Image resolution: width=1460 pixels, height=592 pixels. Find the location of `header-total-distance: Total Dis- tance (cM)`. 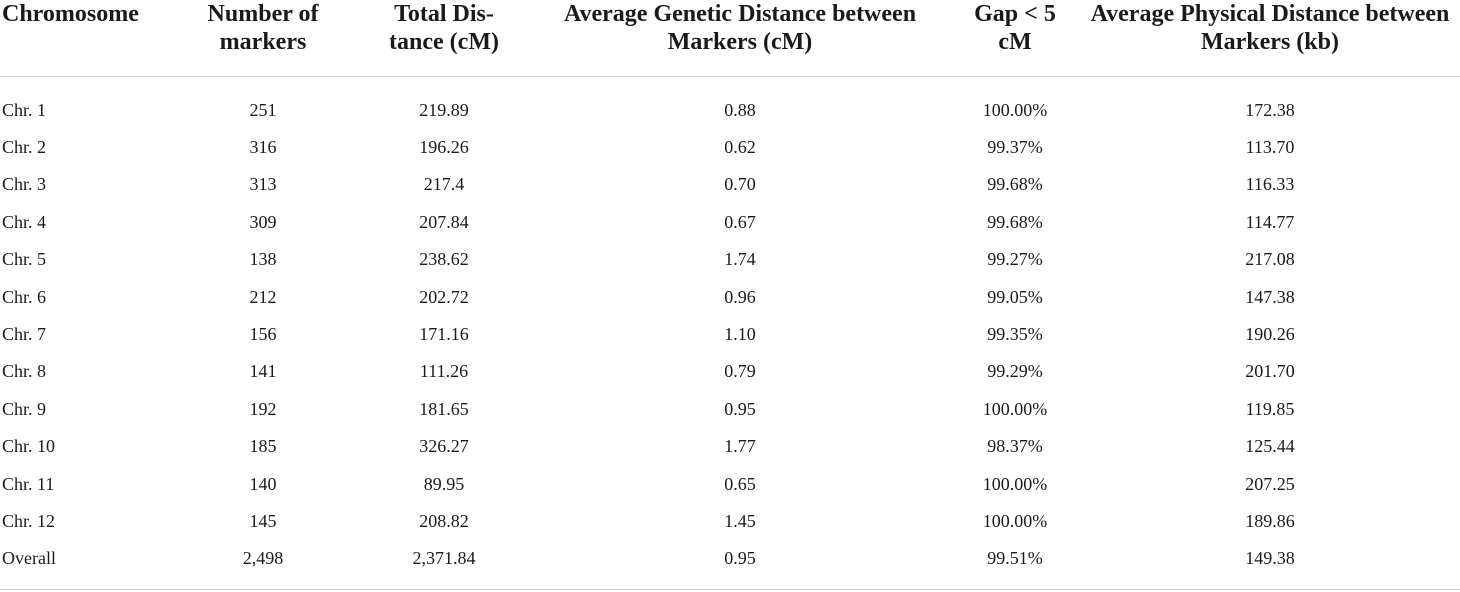

header-total-distance: Total Dis- tance (cM) is located at coordinates (444, 38).